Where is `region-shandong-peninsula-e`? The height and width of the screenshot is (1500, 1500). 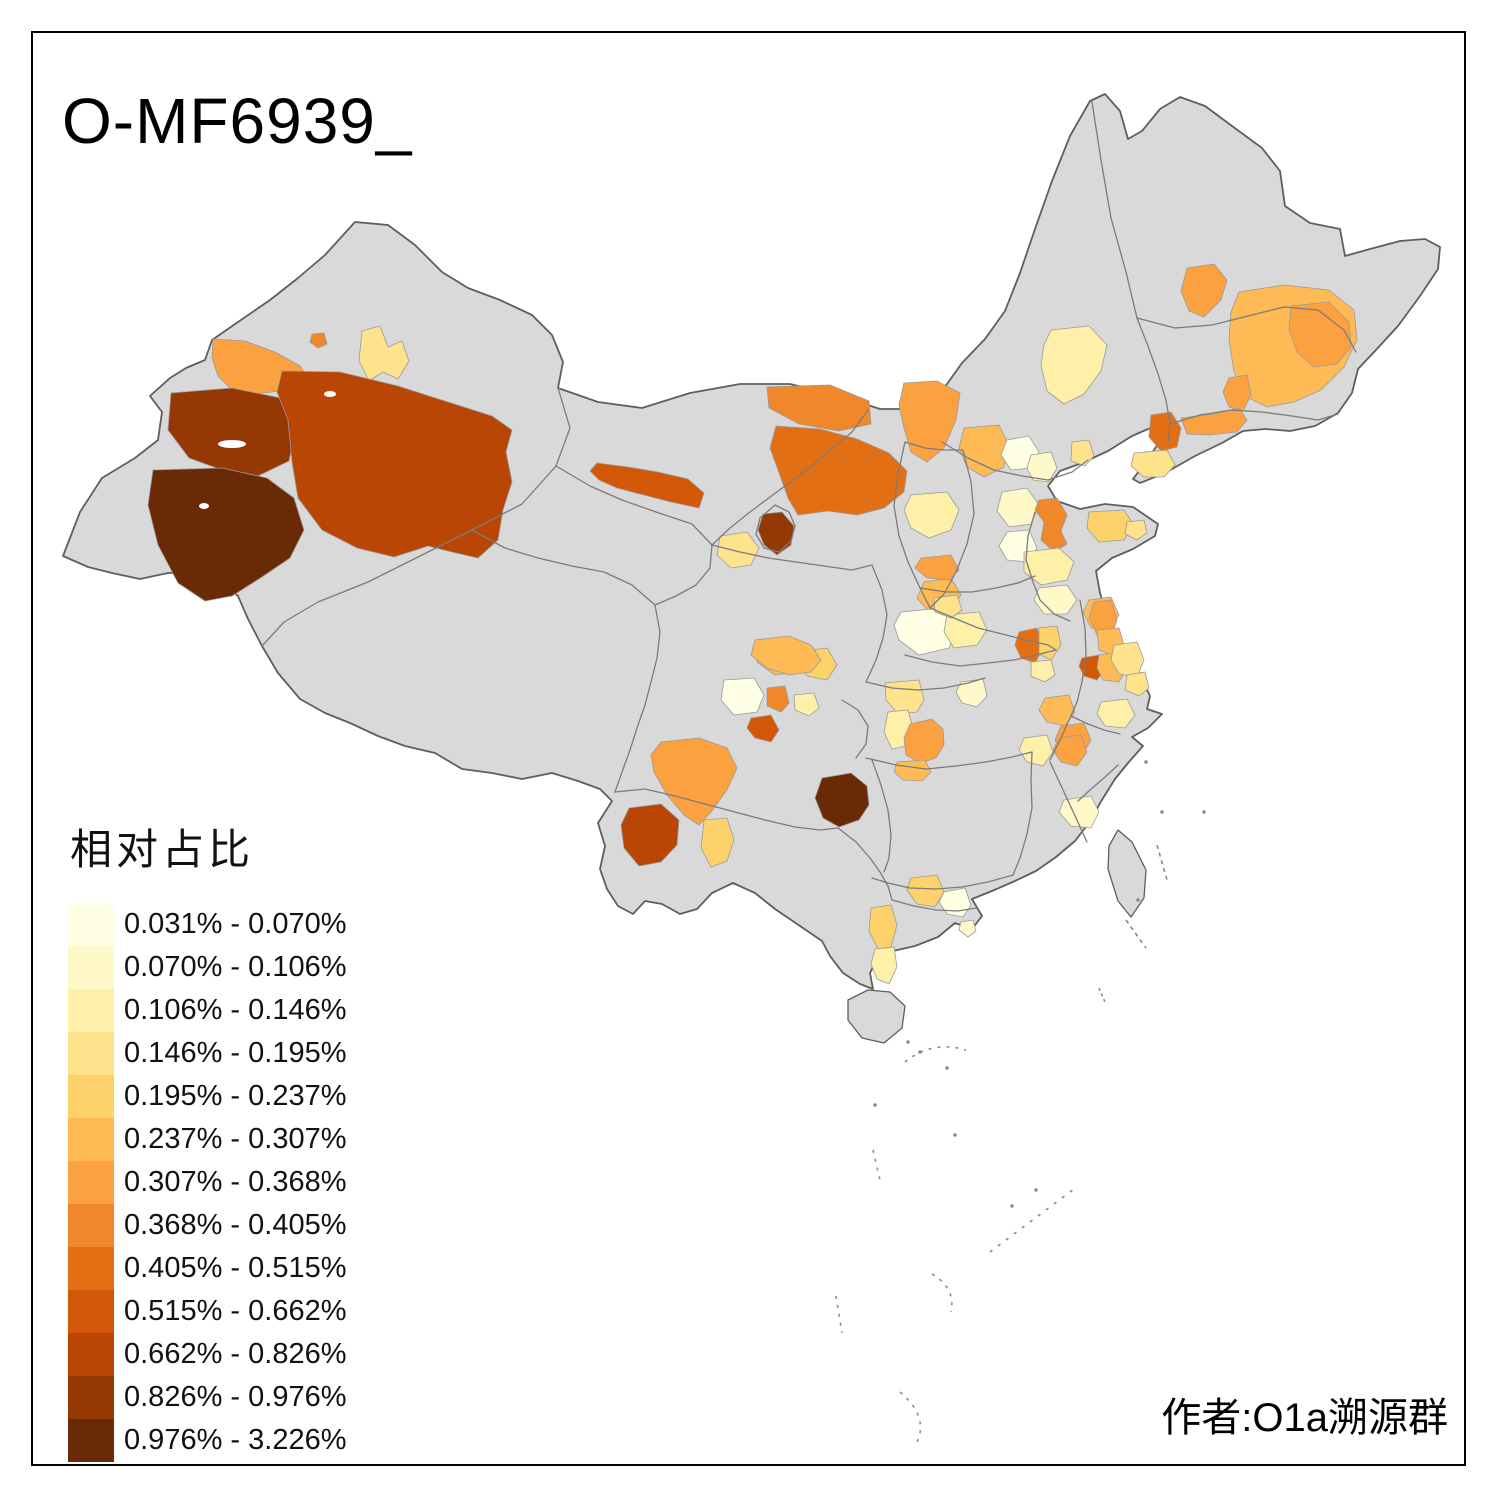
region-shandong-peninsula-e is located at coordinates (1136, 530).